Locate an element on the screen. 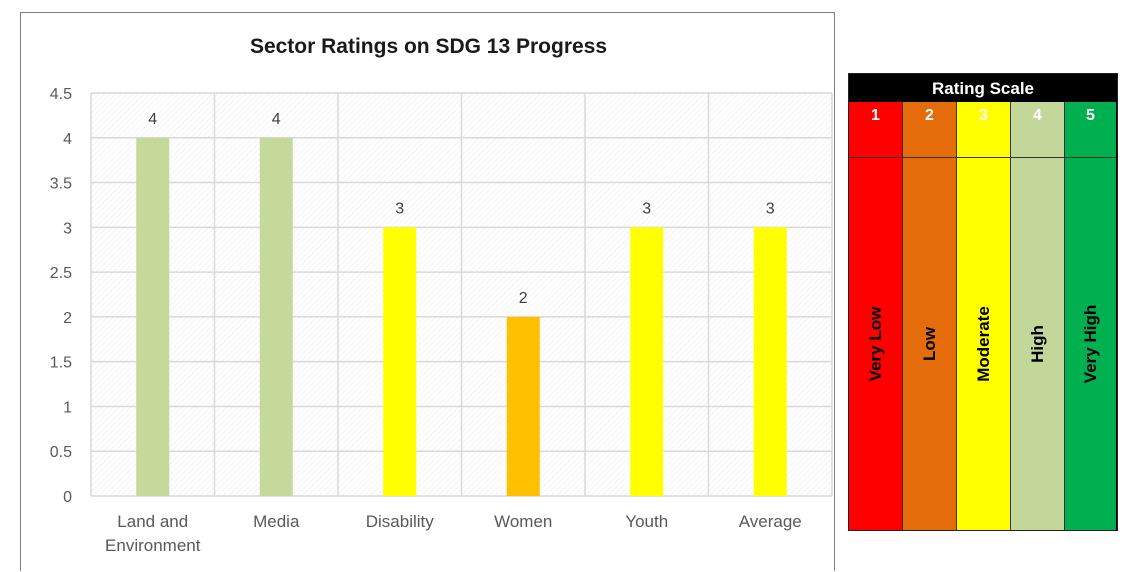  x-tick-label: Women is located at coordinates (523, 521).